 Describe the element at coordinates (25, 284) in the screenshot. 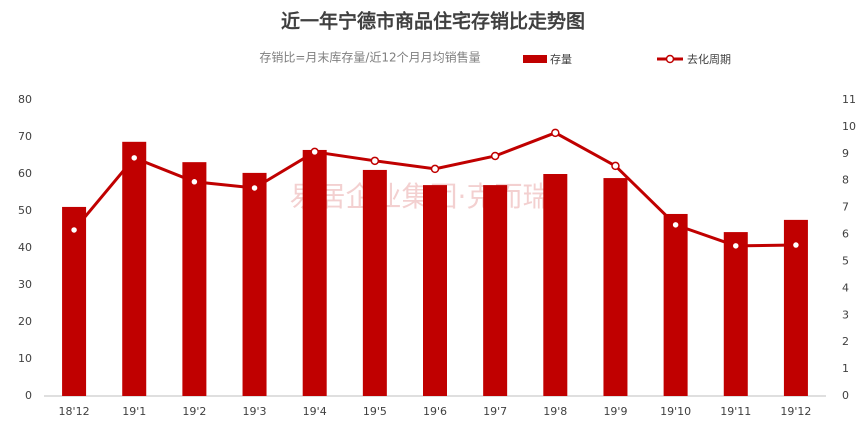

I see `y-tick-label: 30` at that location.